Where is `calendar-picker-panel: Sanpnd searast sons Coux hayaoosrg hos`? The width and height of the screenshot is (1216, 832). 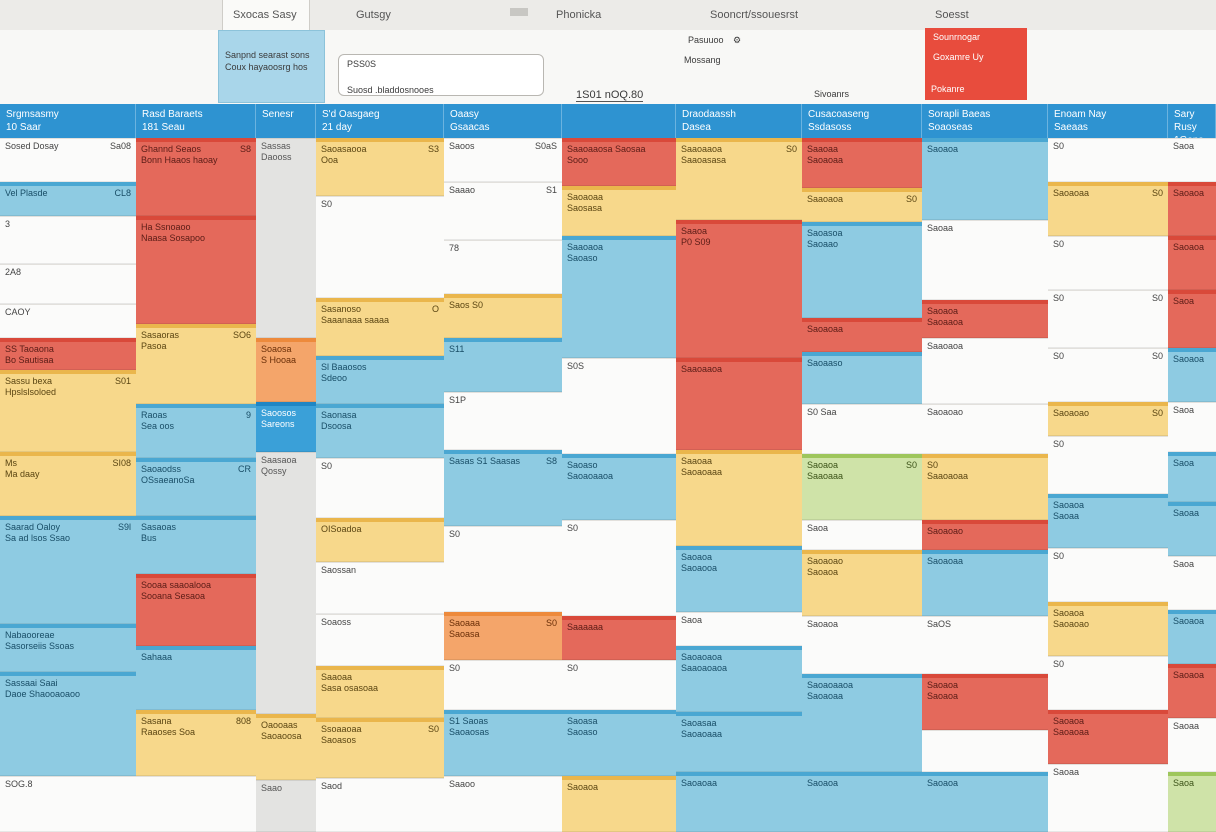
calendar-picker-panel: Sanpnd searast sons Coux hayaoosrg hos is located at coordinates (271, 66).